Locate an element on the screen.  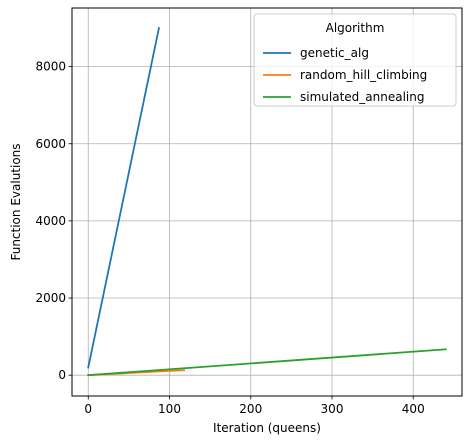
x-tick-label: 400 is located at coordinates (413, 409).